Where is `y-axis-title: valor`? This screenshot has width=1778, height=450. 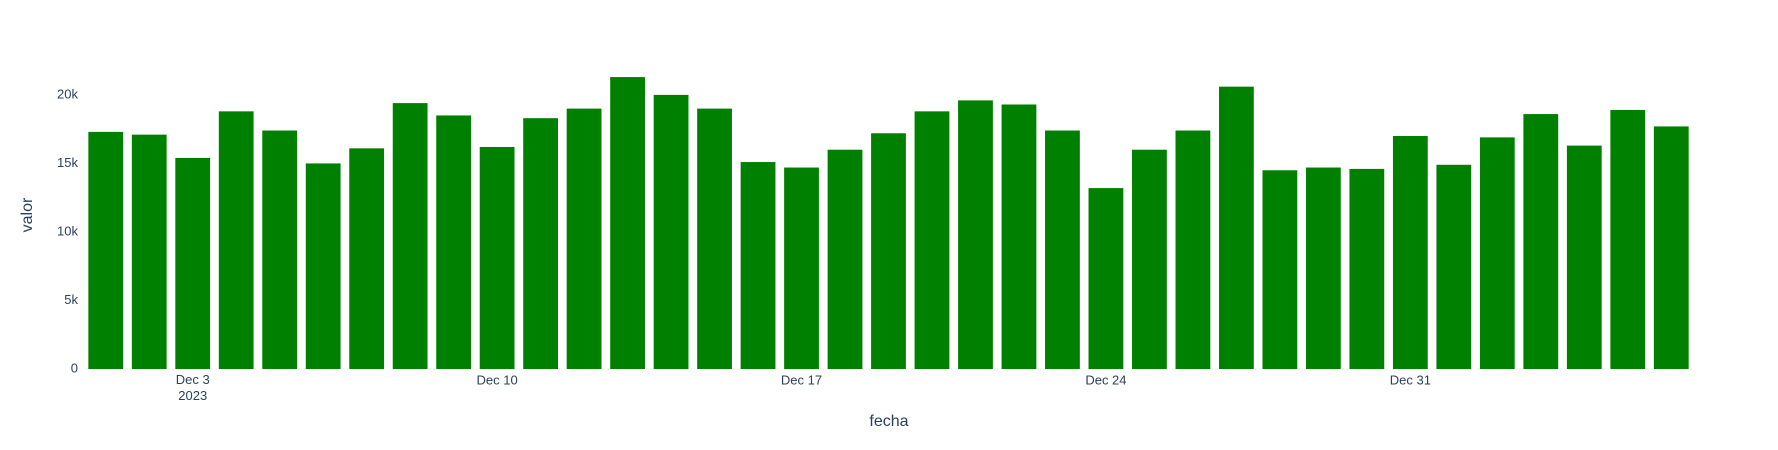 y-axis-title: valor is located at coordinates (27, 214).